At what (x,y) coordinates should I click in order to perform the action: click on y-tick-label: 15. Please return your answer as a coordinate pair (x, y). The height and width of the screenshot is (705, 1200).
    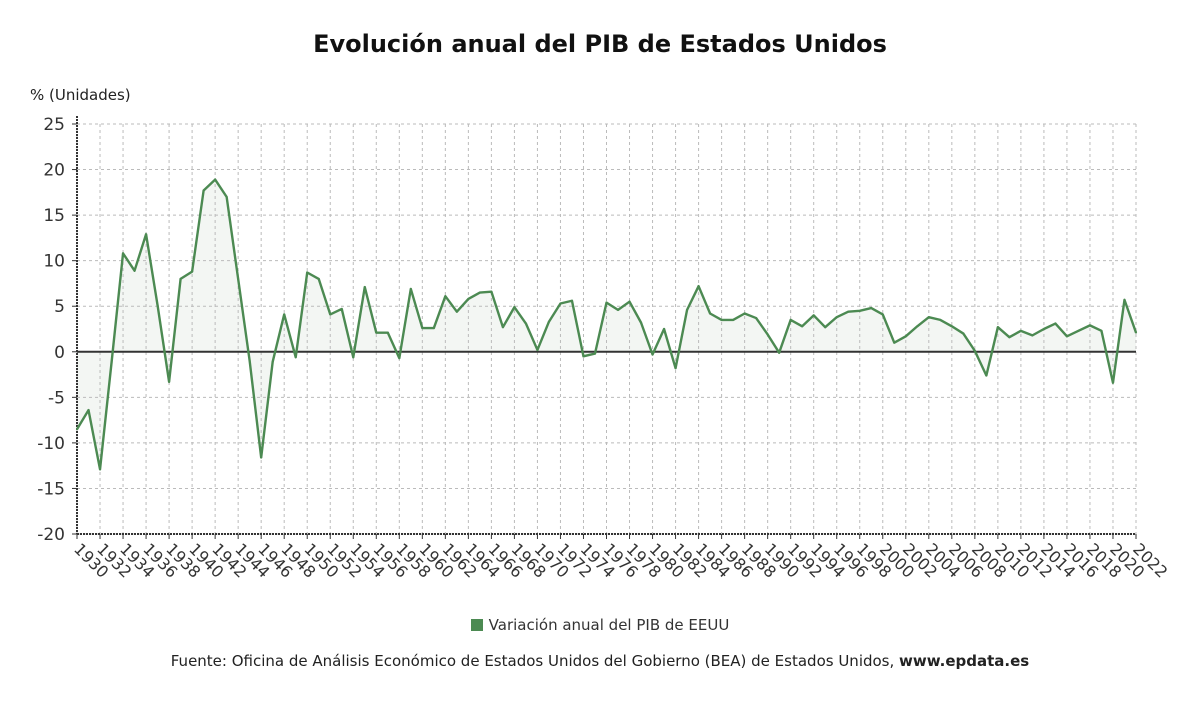
    Looking at the image, I should click on (54, 216).